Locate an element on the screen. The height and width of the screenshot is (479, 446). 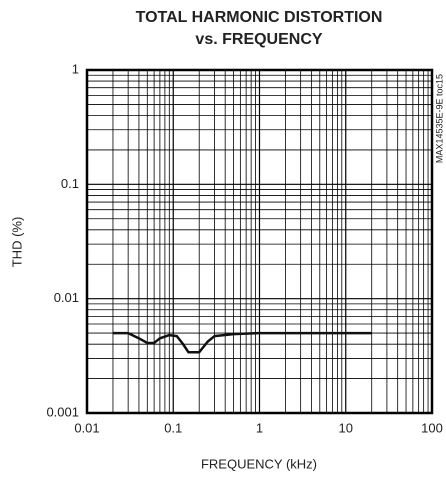
y-tick-label: 1 is located at coordinates (75, 68).